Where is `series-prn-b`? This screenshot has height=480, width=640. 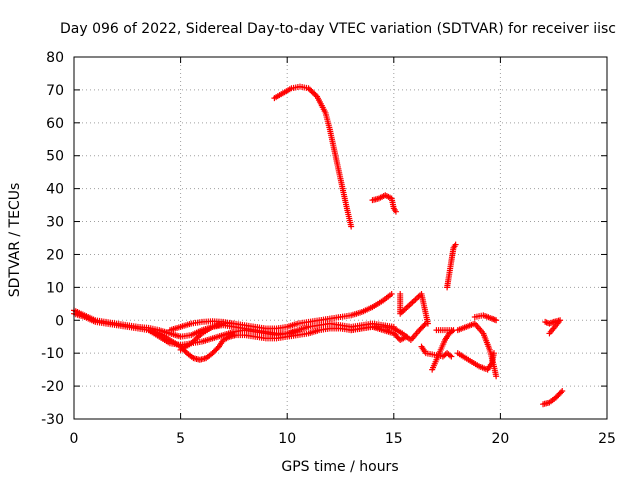 series-prn-b is located at coordinates (240, 336).